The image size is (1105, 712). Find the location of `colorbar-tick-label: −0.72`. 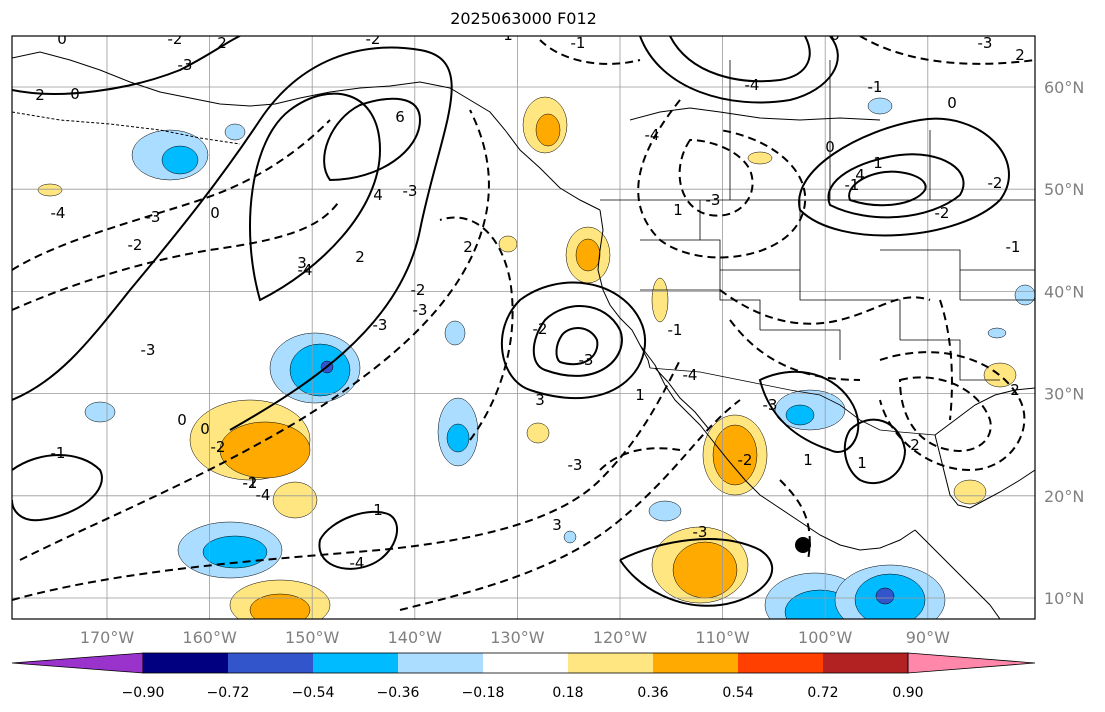

colorbar-tick-label: −0.72 is located at coordinates (228, 693).